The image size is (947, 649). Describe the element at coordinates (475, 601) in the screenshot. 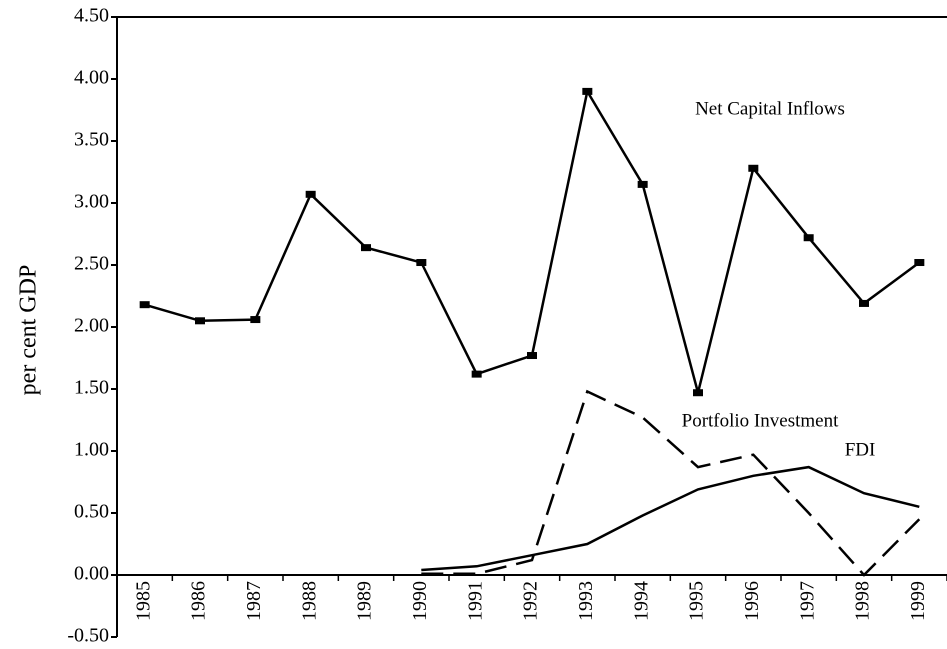

I see `x-tick-label: 1991` at that location.